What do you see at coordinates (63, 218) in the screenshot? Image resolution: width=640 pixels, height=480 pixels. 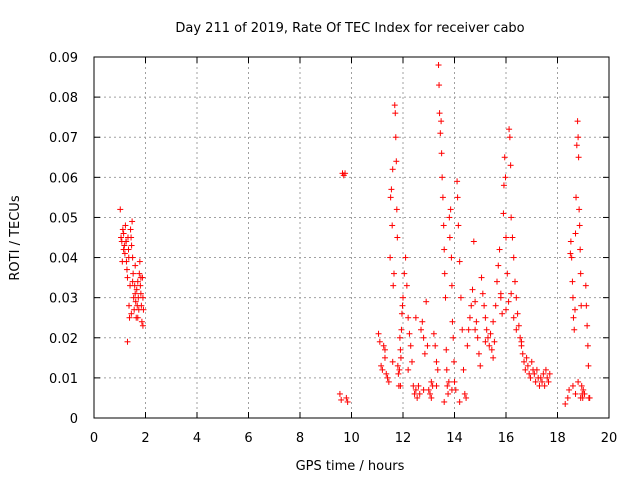 I see `y-tick-label: 0.05` at bounding box center [63, 218].